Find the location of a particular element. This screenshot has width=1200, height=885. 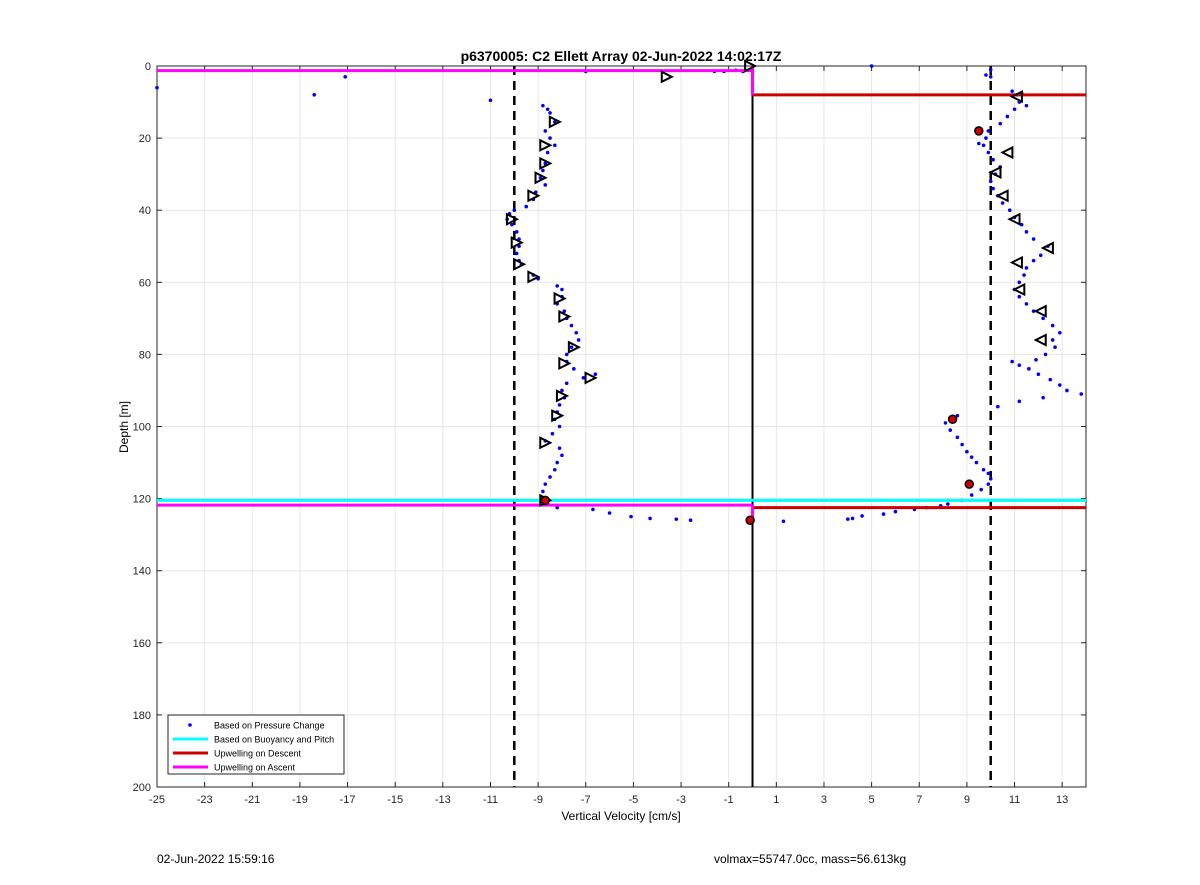

y-tick-label: 80 is located at coordinates (145, 355).